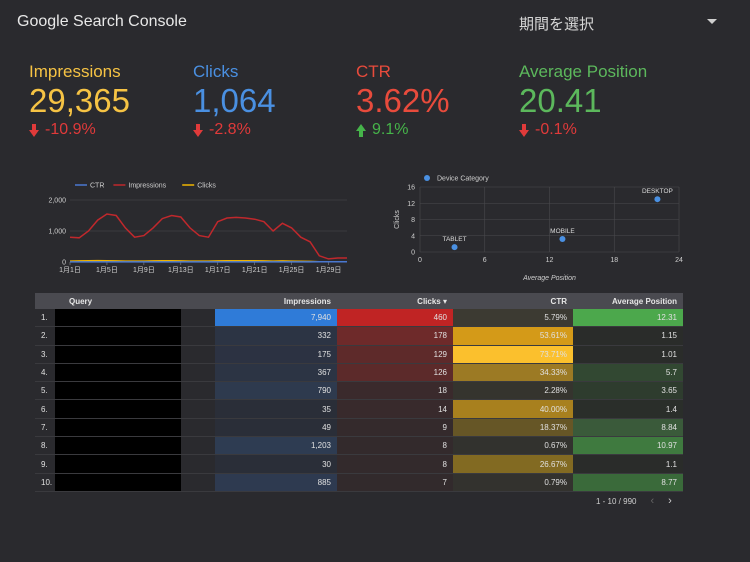  I want to click on impressions-cell: 49, so click(276, 428).